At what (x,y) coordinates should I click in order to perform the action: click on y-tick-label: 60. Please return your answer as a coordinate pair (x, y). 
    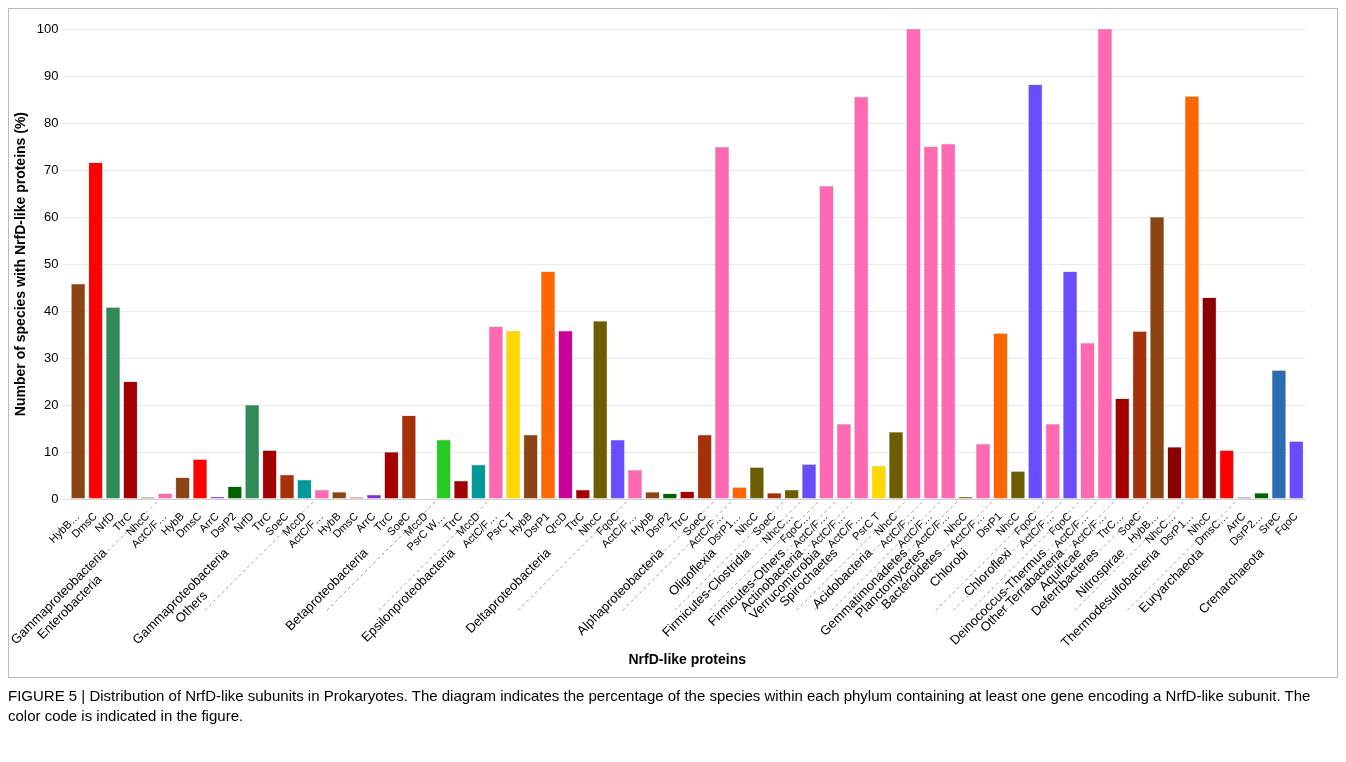
    Looking at the image, I should click on (51, 216).